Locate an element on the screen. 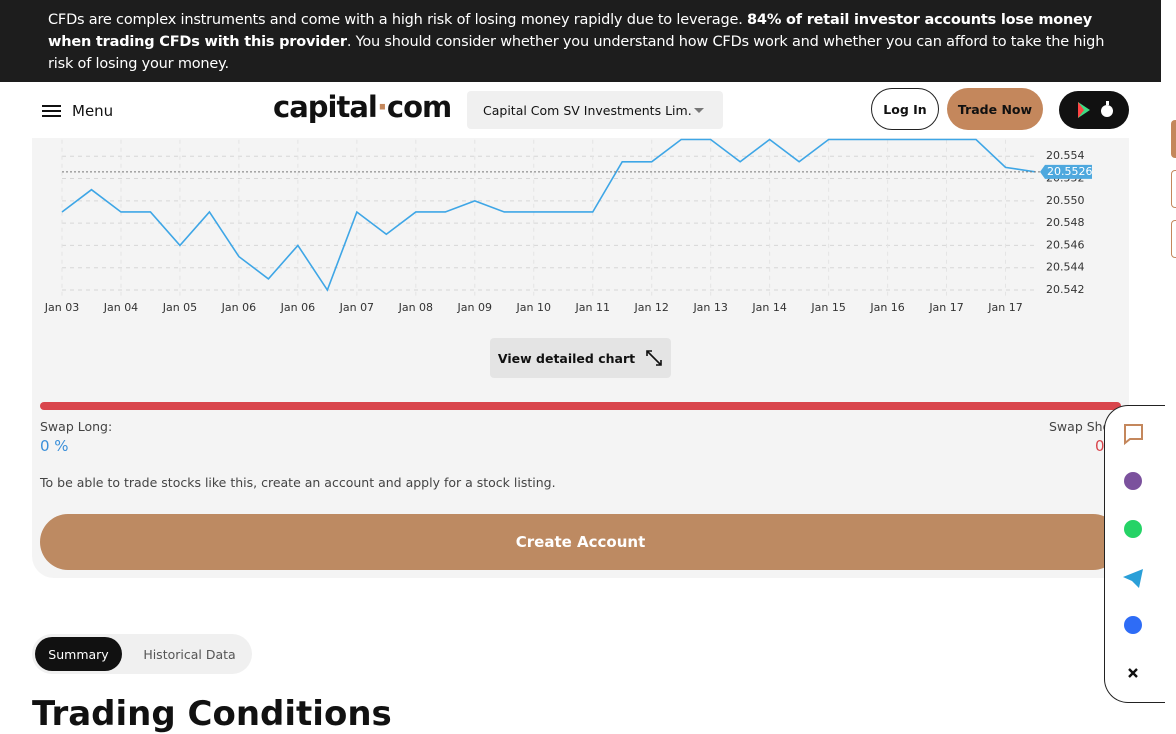 This screenshot has width=1176, height=734. login-button: Log In is located at coordinates (905, 109).